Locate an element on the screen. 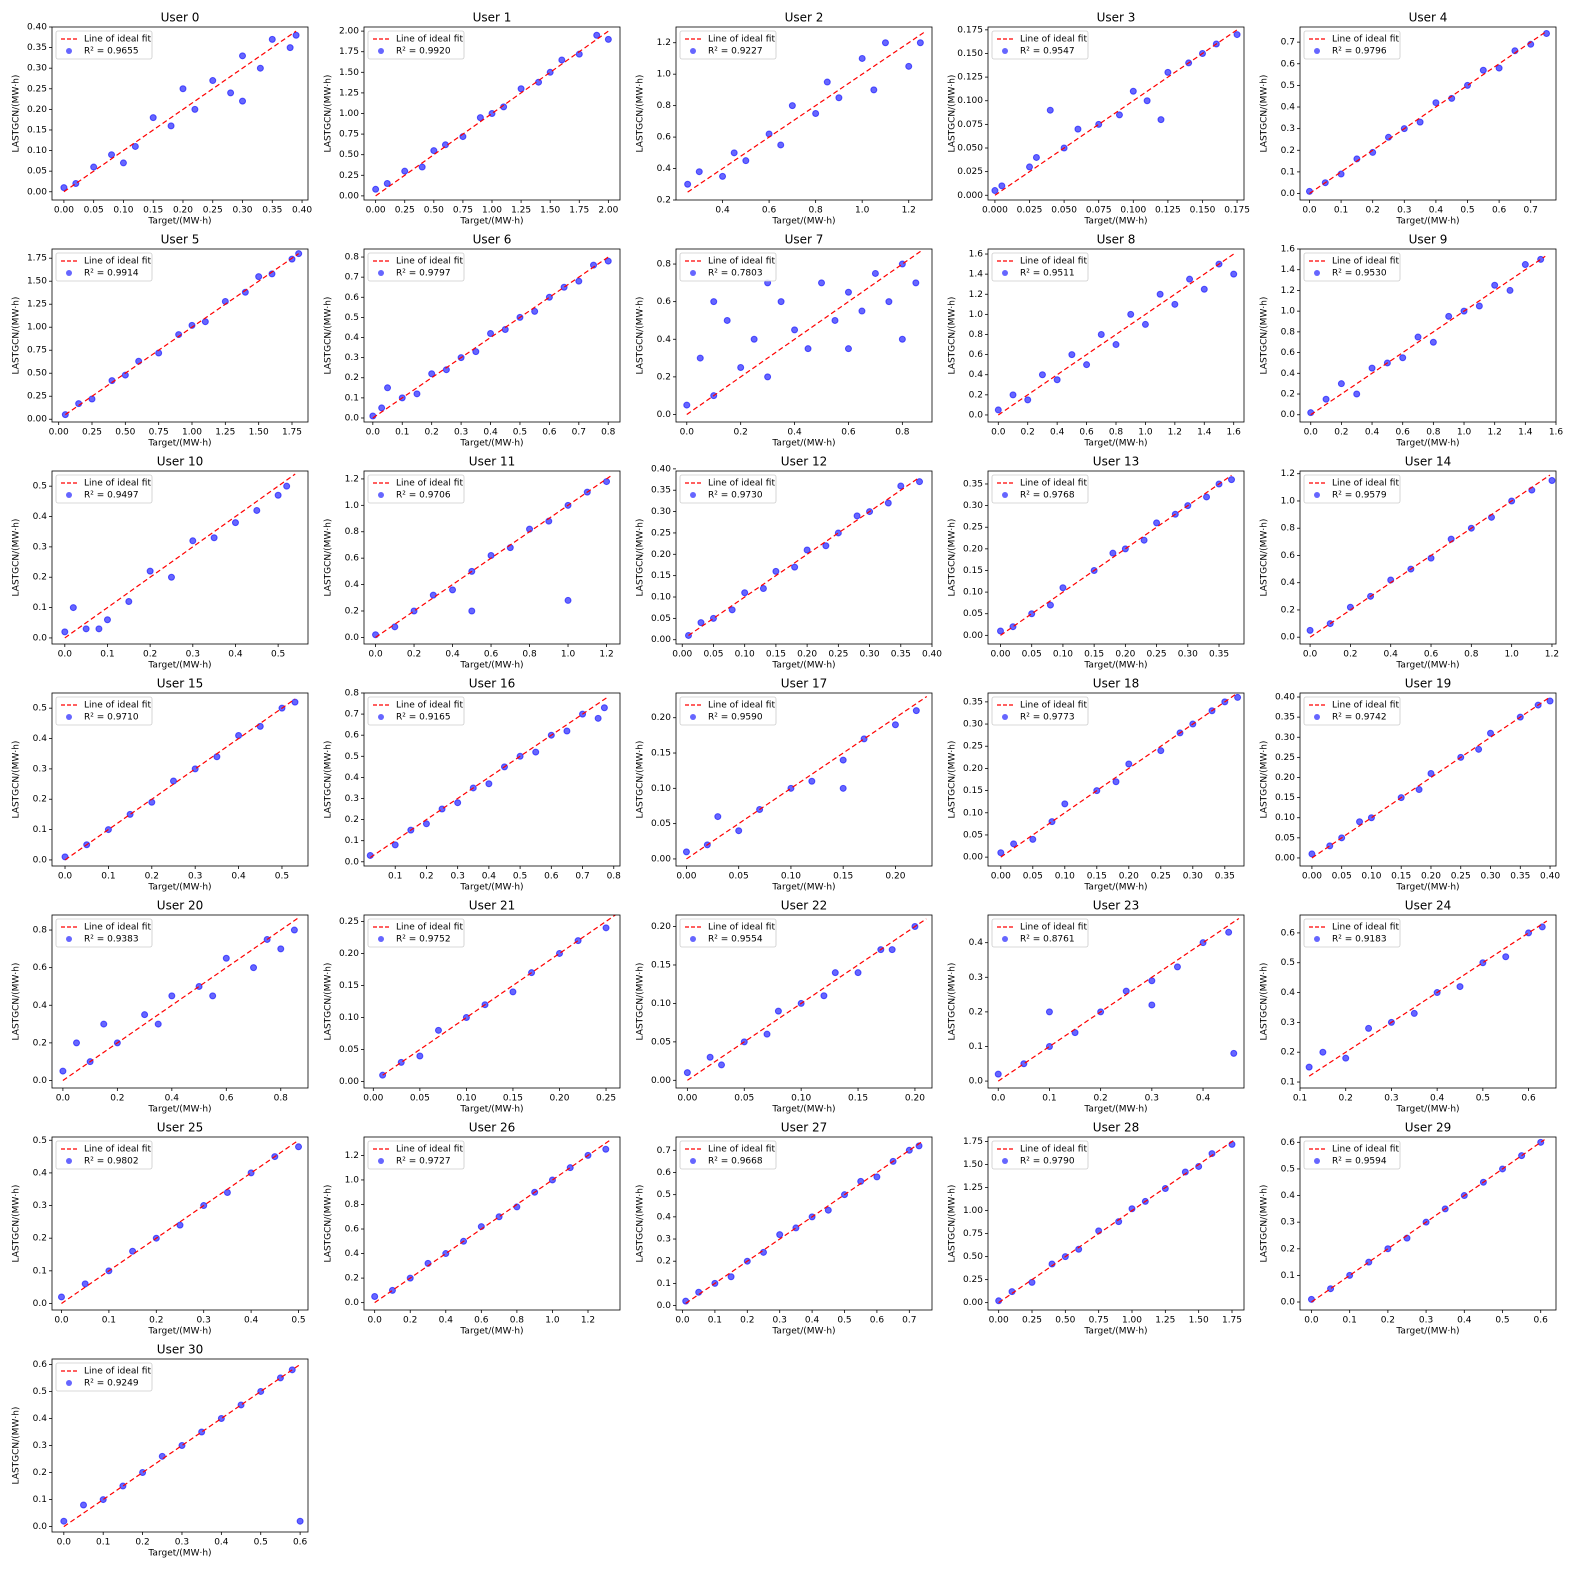 The width and height of the screenshot is (1584, 1579). y-tick-label: 0.20 is located at coordinates (973, 769).